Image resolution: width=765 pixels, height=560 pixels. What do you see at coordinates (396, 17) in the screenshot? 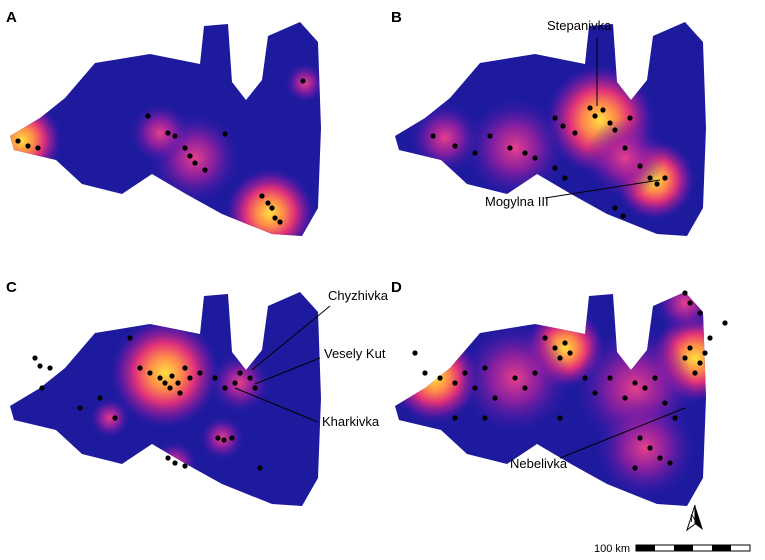
I see `panel-label: B` at bounding box center [396, 17].